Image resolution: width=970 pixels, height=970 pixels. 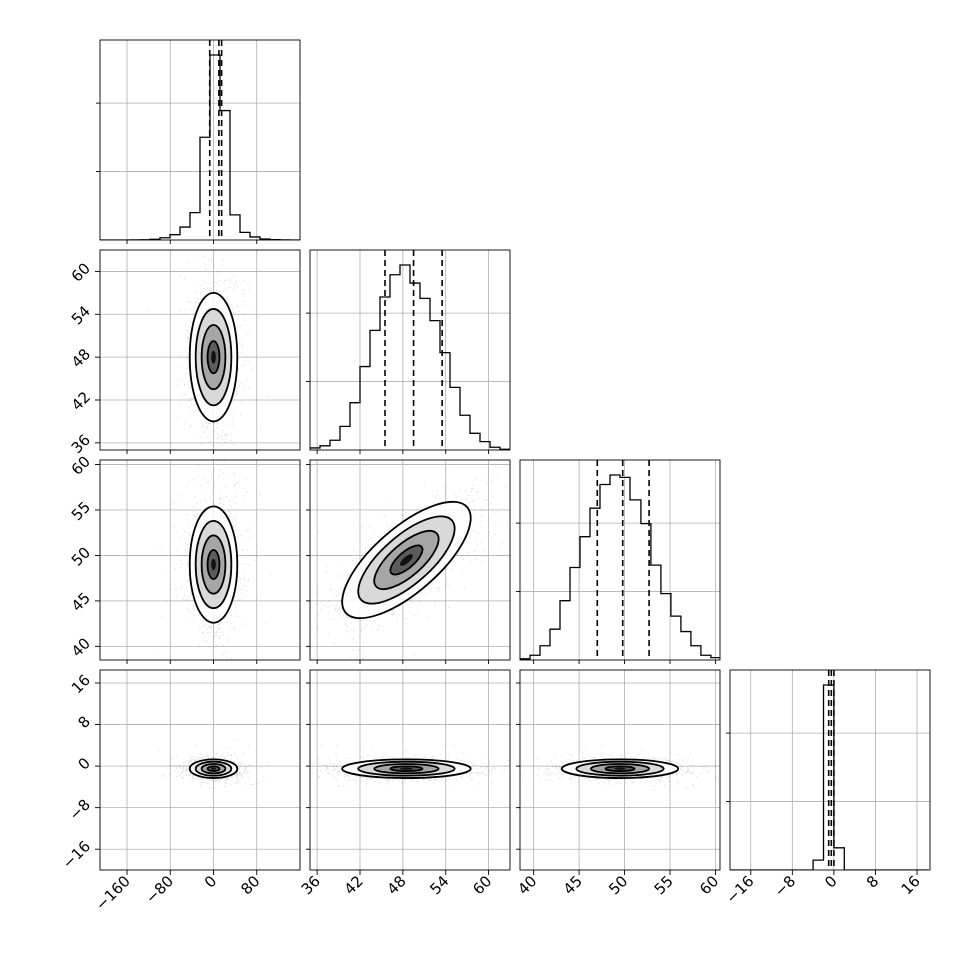 What do you see at coordinates (159, 889) in the screenshot?
I see `x-tick-label: −80` at bounding box center [159, 889].